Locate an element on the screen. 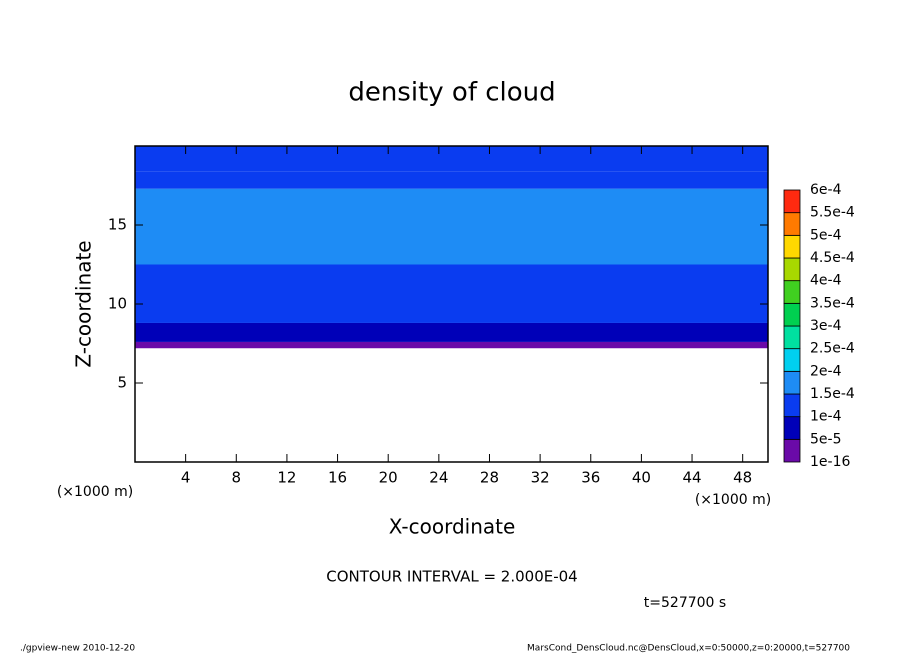  x-axis-label: X-coordinate is located at coordinates (452, 527).